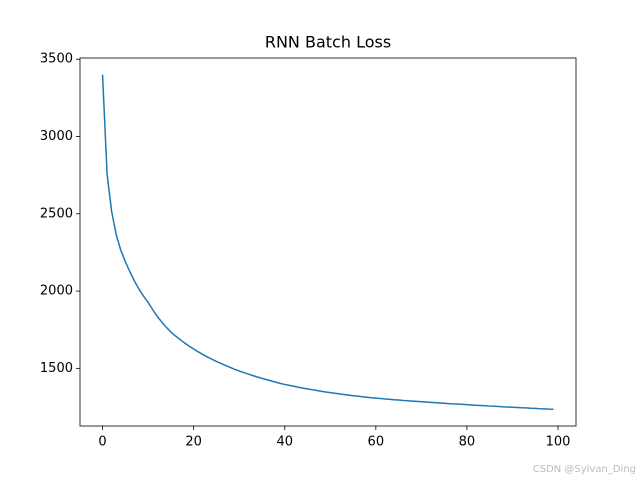 The height and width of the screenshot is (480, 640). Describe the element at coordinates (328, 42) in the screenshot. I see `chart-title: RNN Batch Loss` at that location.